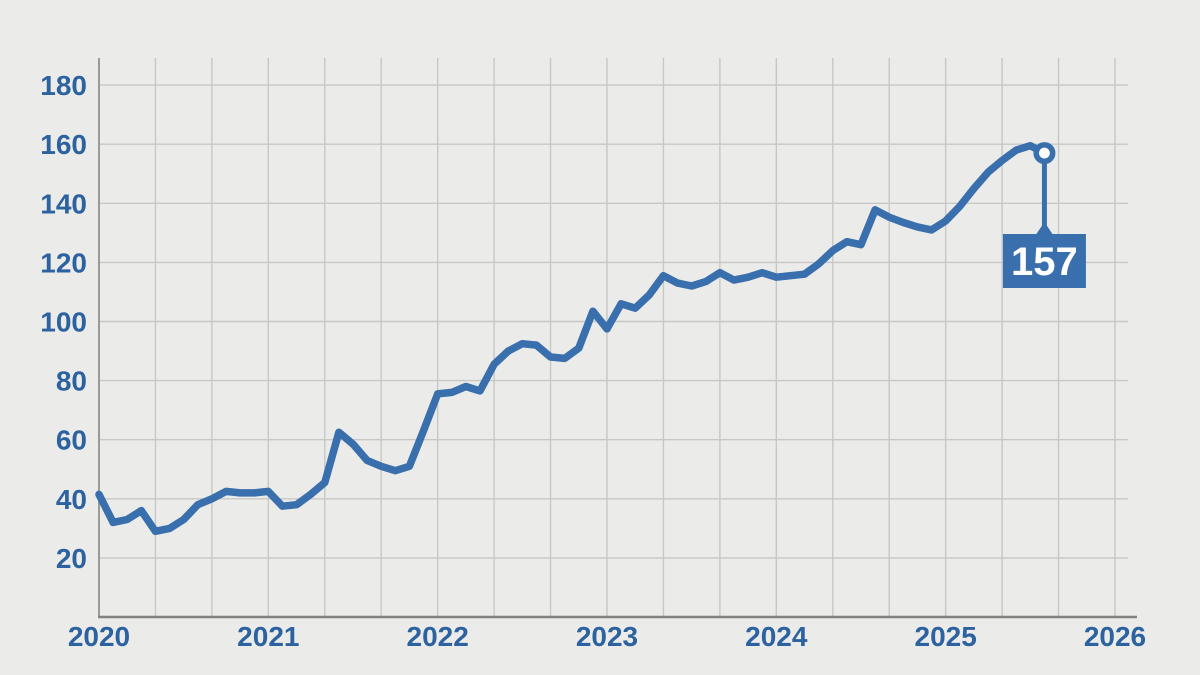  What do you see at coordinates (1115, 636) in the screenshot?
I see `x-tick-label: 2026` at bounding box center [1115, 636].